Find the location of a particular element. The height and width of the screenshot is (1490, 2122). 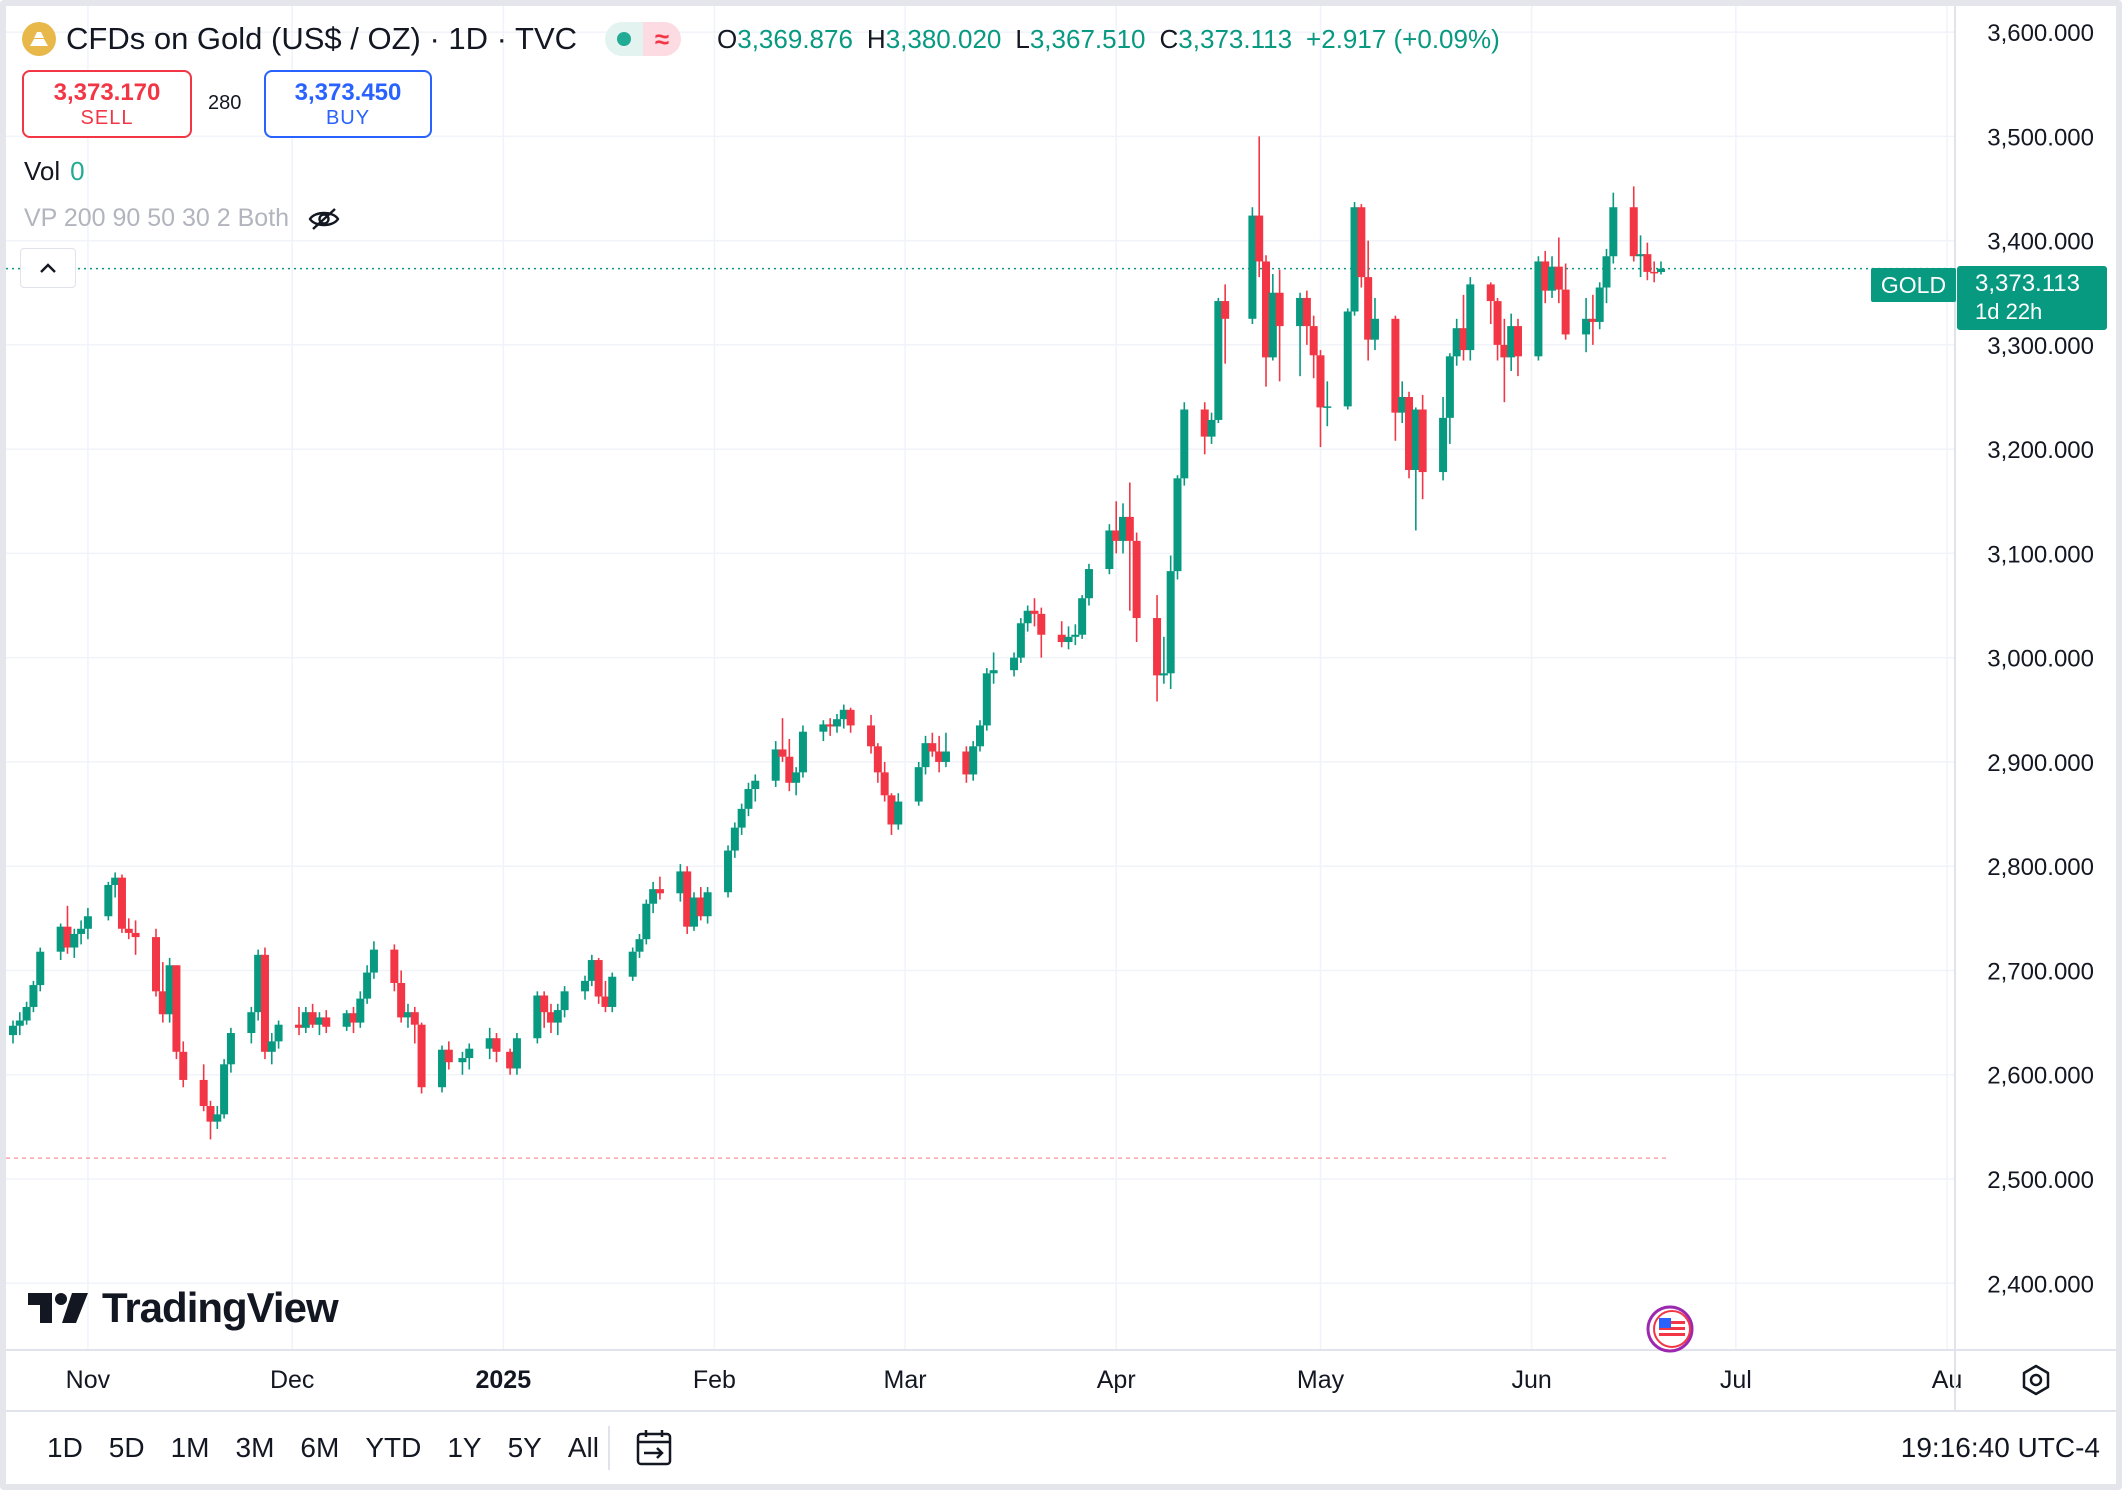

us-flag-economic-event-icon is located at coordinates (1670, 1329).